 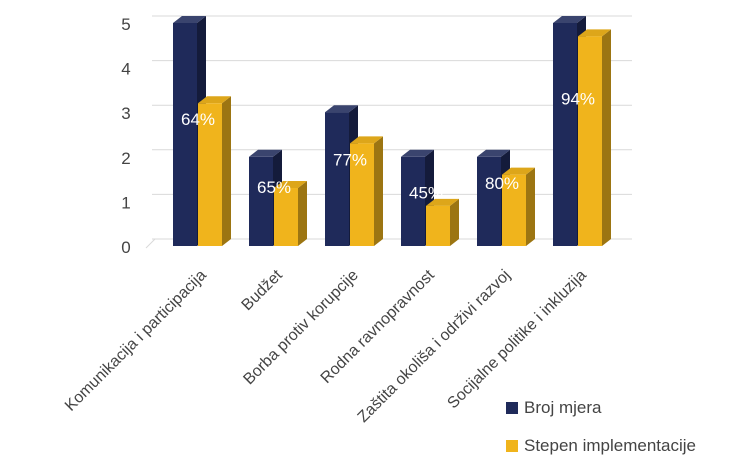 What do you see at coordinates (578, 99) in the screenshot?
I see `data-label-5: 94%` at bounding box center [578, 99].